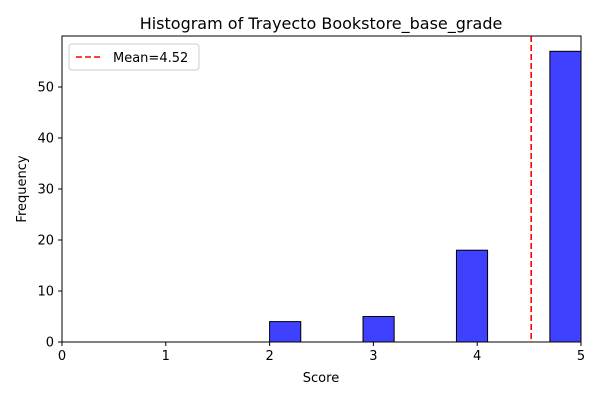 This screenshot has width=600, height=400. What do you see at coordinates (166, 356) in the screenshot?
I see `x-tick-label: 1` at bounding box center [166, 356].